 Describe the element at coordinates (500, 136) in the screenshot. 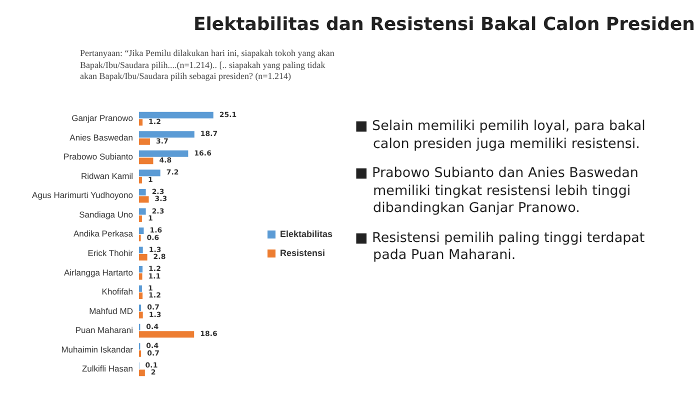

I see `text: ■ Selain memiliki pemilih loyal, para bakal calon presiden juga memiliki resistensi.` at that location.